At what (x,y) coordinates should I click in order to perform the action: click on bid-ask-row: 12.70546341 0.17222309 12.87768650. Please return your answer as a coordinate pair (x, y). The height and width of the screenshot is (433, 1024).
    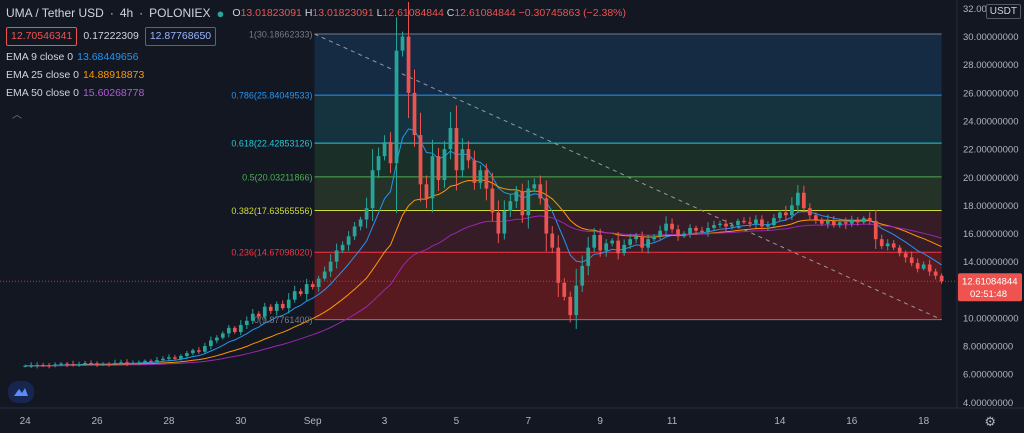
    Looking at the image, I should click on (316, 36).